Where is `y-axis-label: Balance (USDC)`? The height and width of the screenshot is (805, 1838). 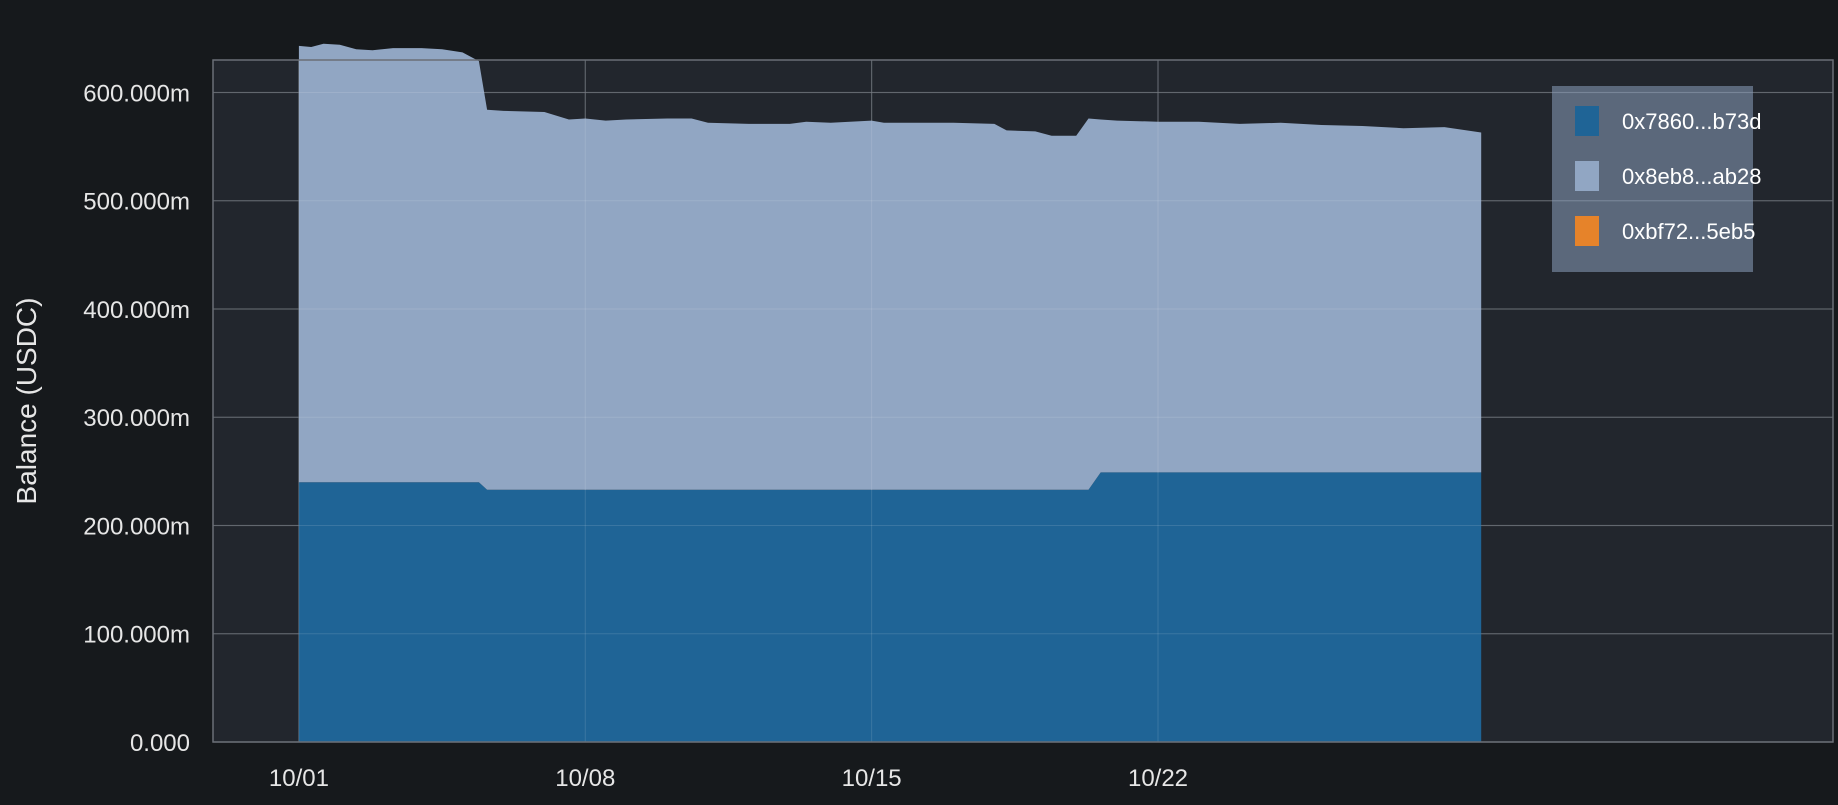 y-axis-label: Balance (USDC) is located at coordinates (26, 401).